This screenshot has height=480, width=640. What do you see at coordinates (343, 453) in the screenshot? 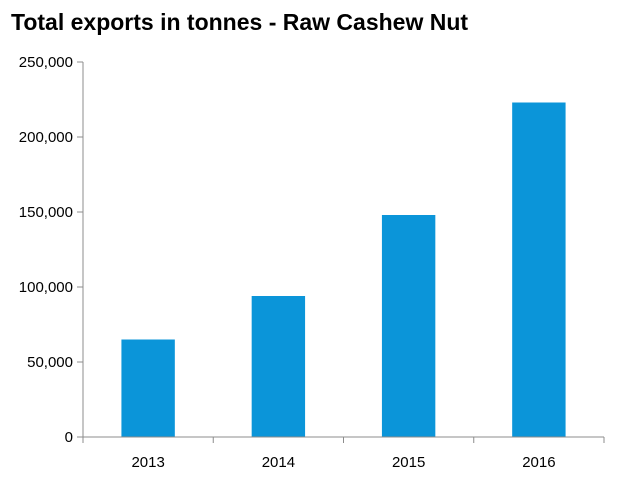
I see `x-axis: 2013 2014 2015 2016` at bounding box center [343, 453].